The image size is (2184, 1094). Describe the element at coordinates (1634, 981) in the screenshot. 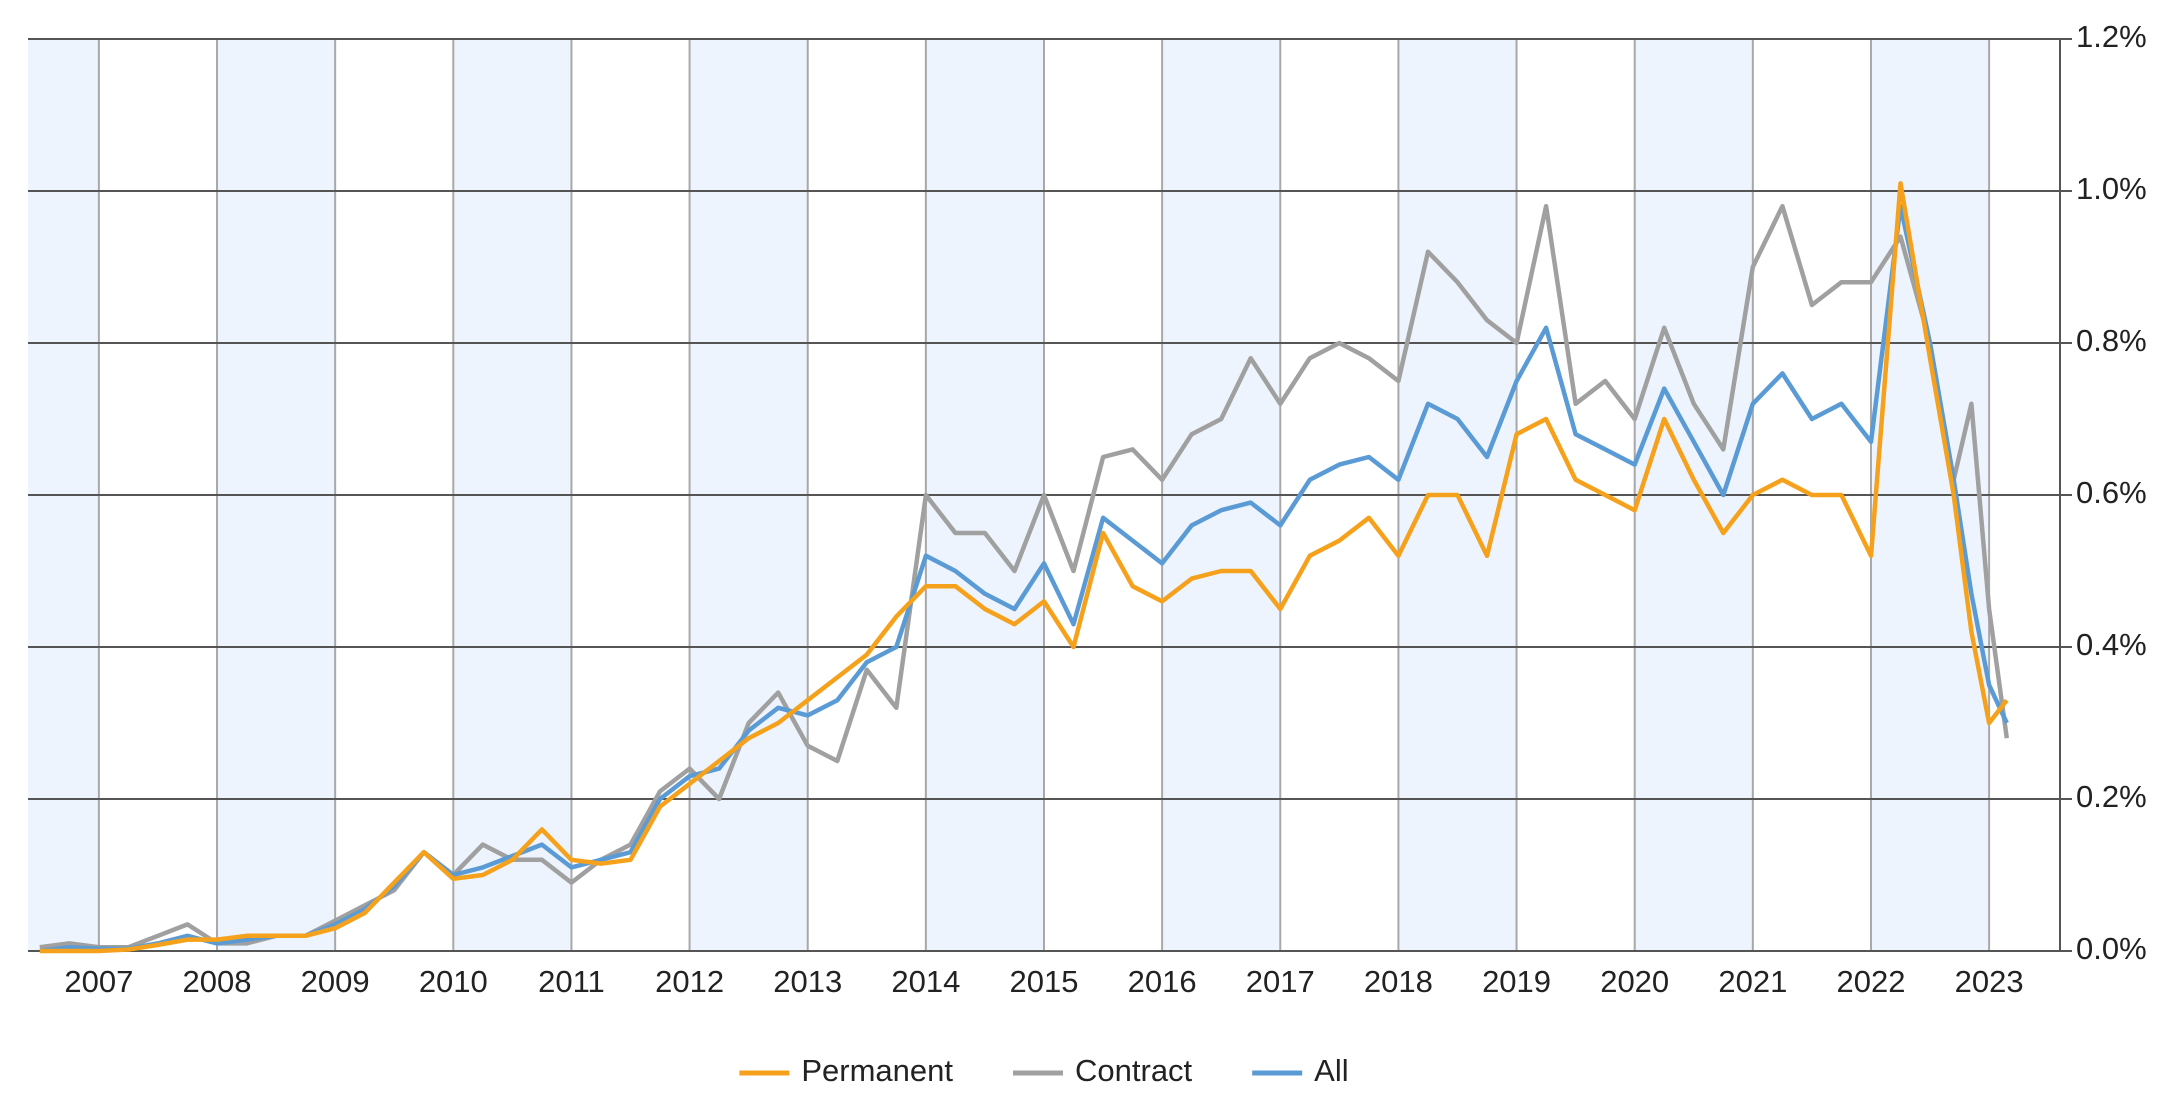

I see `x-tick-label: 2020` at that location.